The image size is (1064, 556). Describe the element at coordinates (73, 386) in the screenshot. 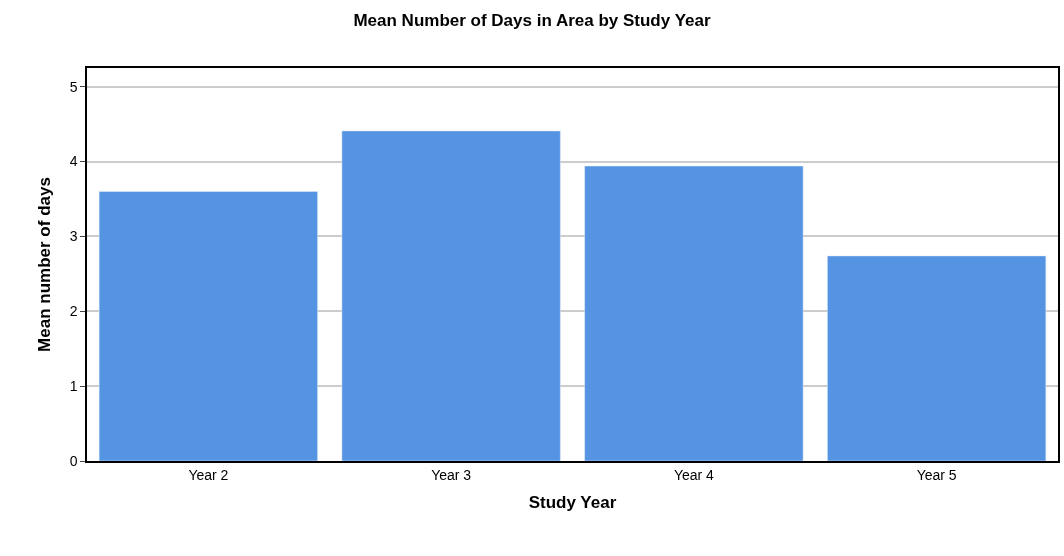

I see `y-tick-label: 1` at that location.